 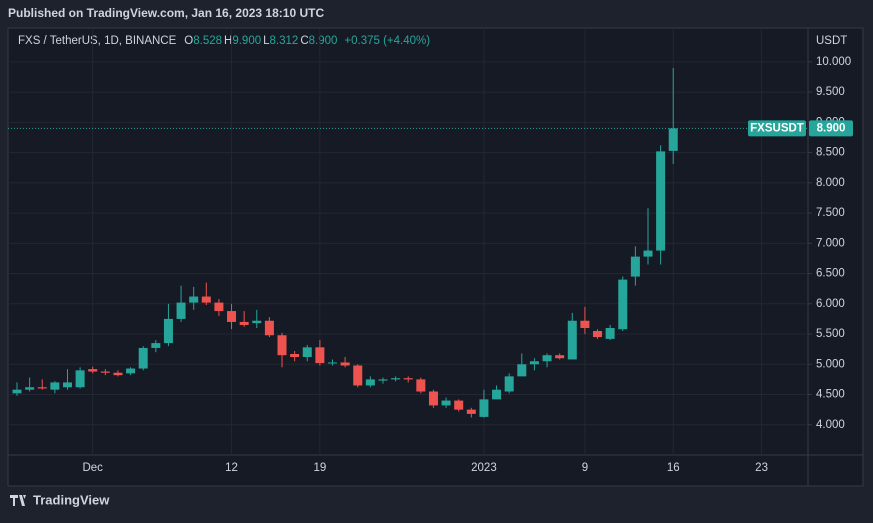 I want to click on chart-title: FXS / TetherUS, 1D, BINANCE, so click(x=97, y=41).